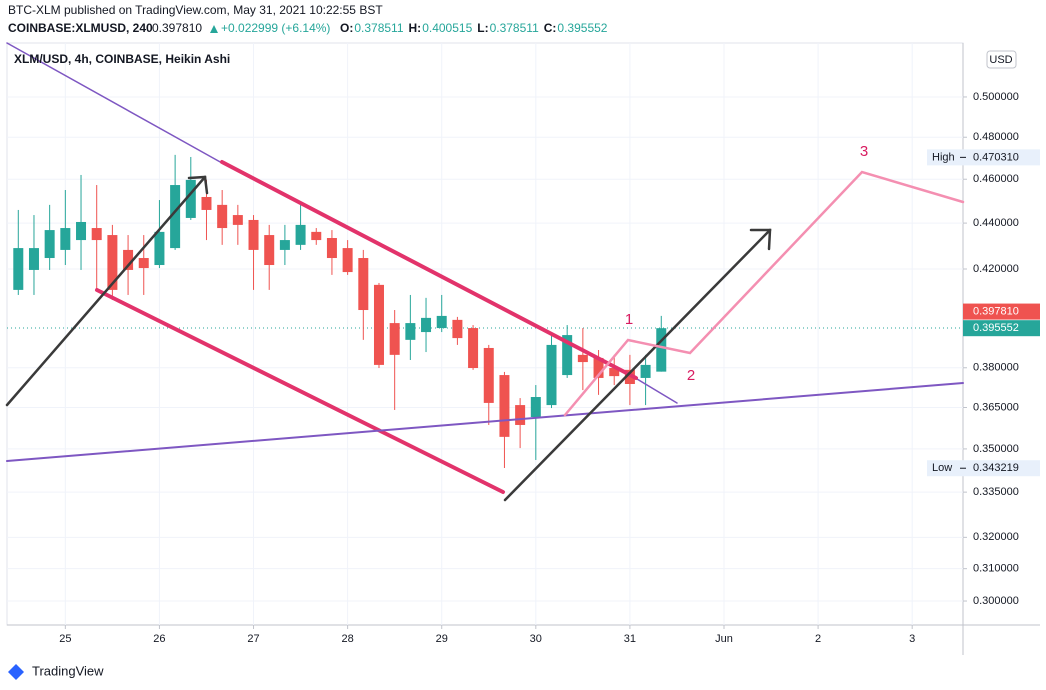 This screenshot has width=1046, height=690. What do you see at coordinates (482, 28) in the screenshot?
I see `ohlc-key: L:` at bounding box center [482, 28].